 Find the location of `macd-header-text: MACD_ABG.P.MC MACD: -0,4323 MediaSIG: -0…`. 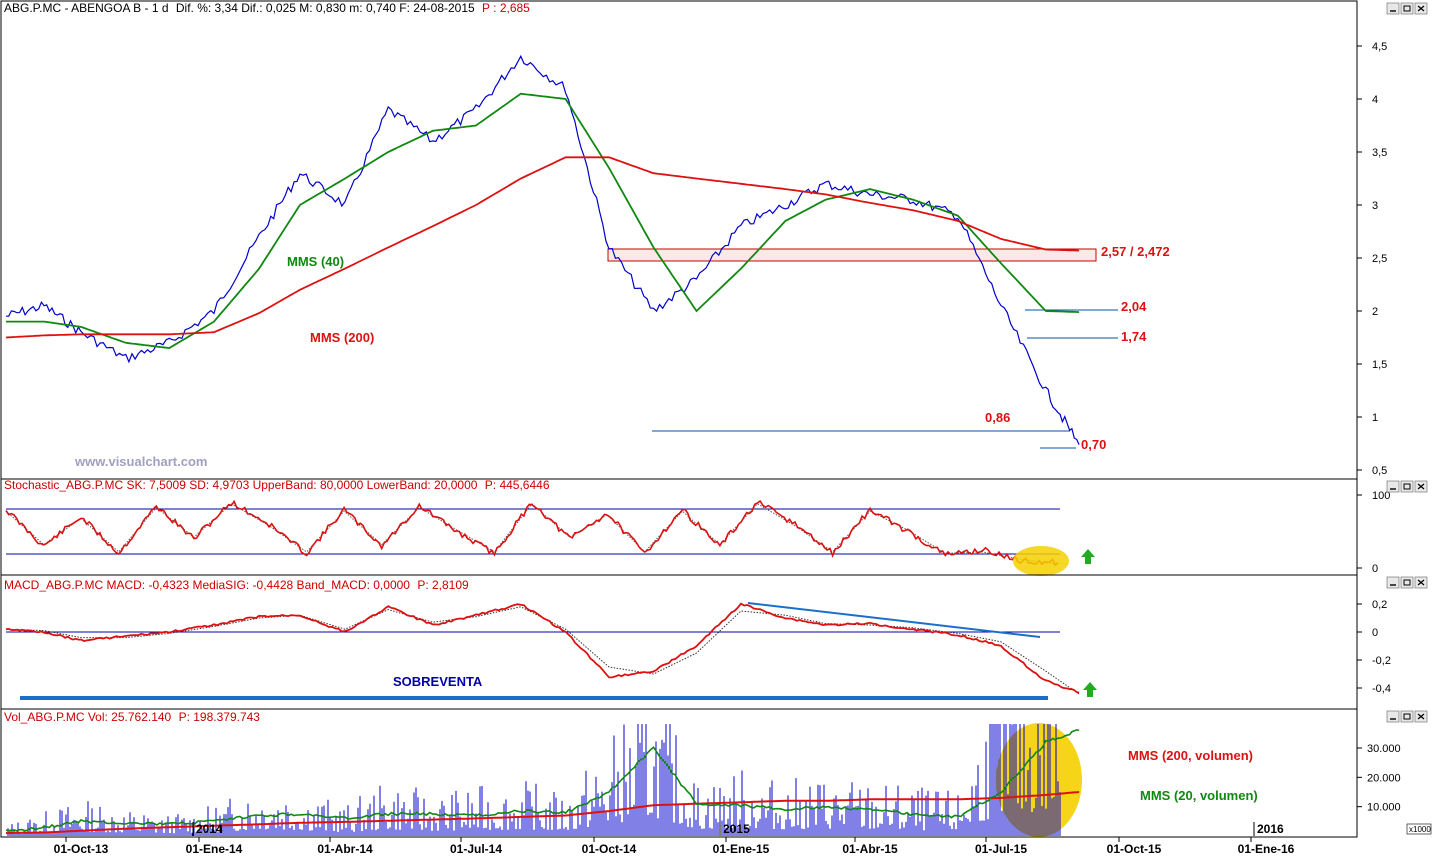

macd-header-text: MACD_ABG.P.MC MACD: -0,4323 MediaSIG: -0… is located at coordinates (207, 585).